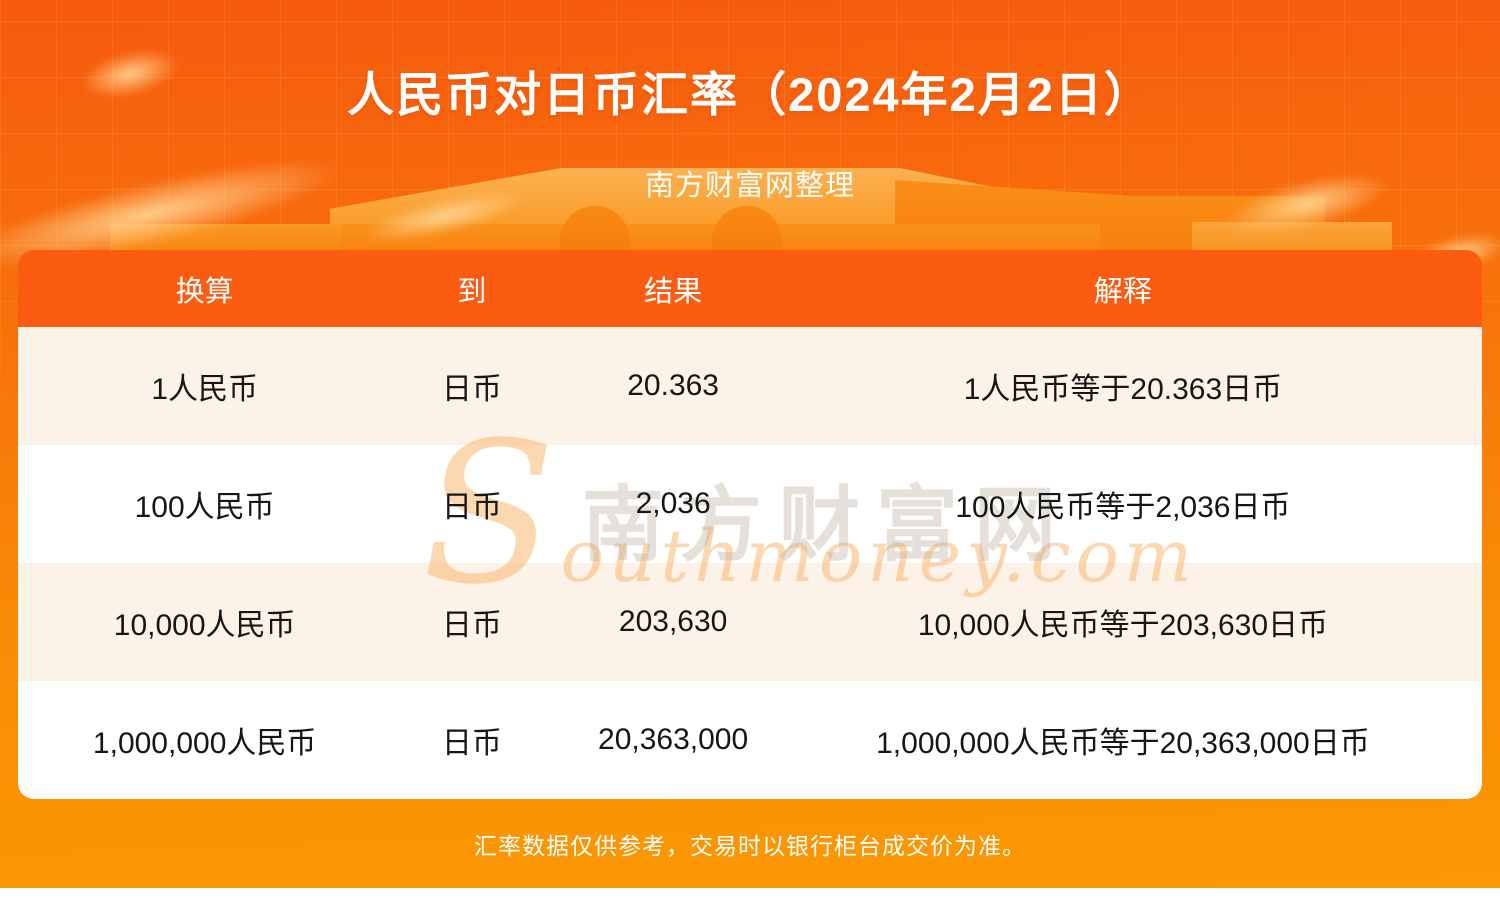 The width and height of the screenshot is (1500, 920). Describe the element at coordinates (1123, 389) in the screenshot. I see `cell-explanation: 1人民币等于20.363日币` at that location.